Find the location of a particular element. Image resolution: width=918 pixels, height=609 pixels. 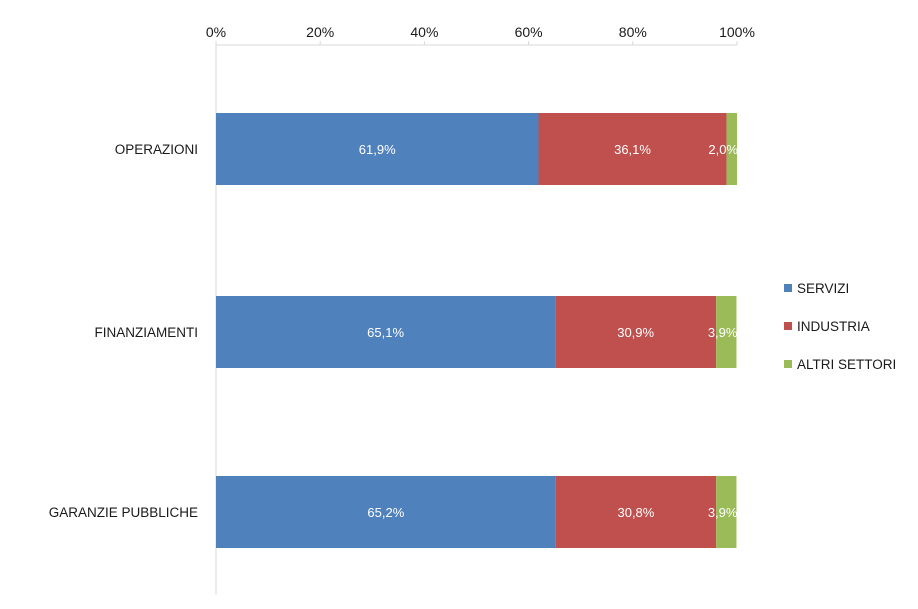

x-tick-label: 80% is located at coordinates (633, 32).